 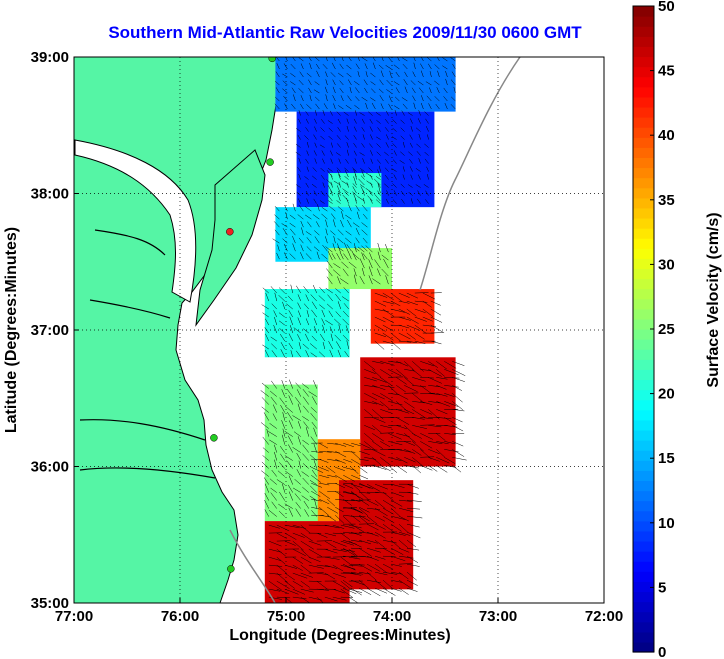 I want to click on y-axis-label: Latitude (Degrees:Minutes), so click(x=11, y=330).